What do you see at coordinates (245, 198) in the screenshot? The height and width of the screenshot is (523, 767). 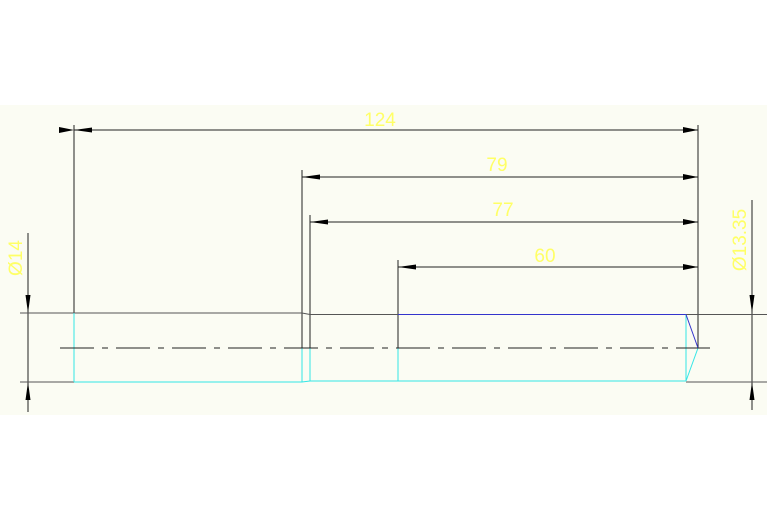 I see `left-arrowheads` at bounding box center [245, 198].